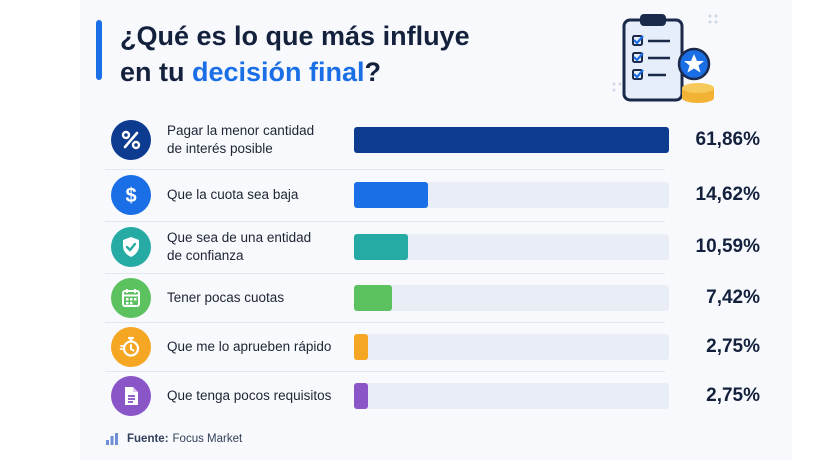  What do you see at coordinates (99, 50) in the screenshot?
I see `title-accent-bar` at bounding box center [99, 50].